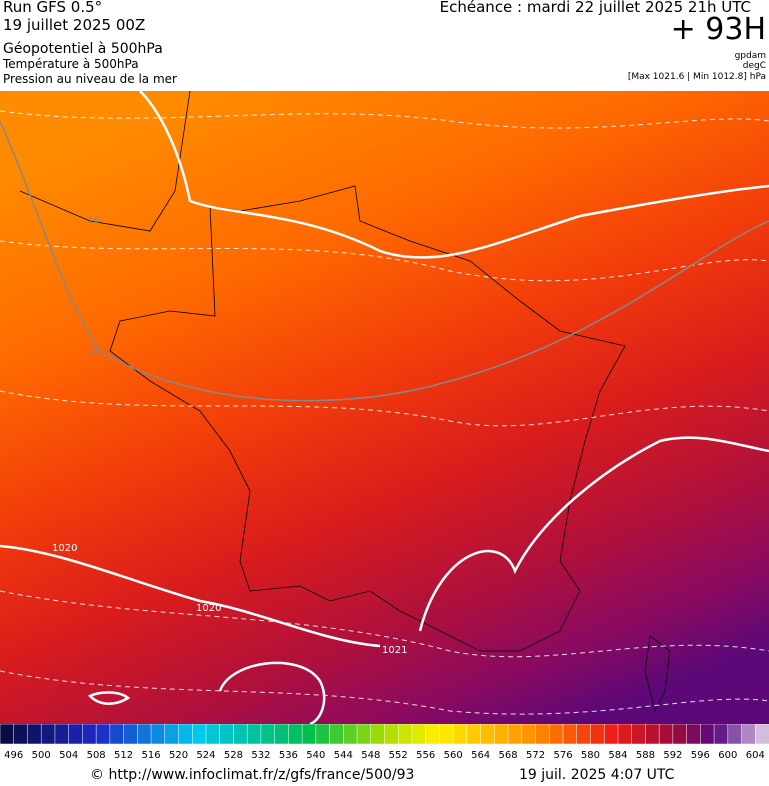  I want to click on legend-label: 588, so click(645, 755).